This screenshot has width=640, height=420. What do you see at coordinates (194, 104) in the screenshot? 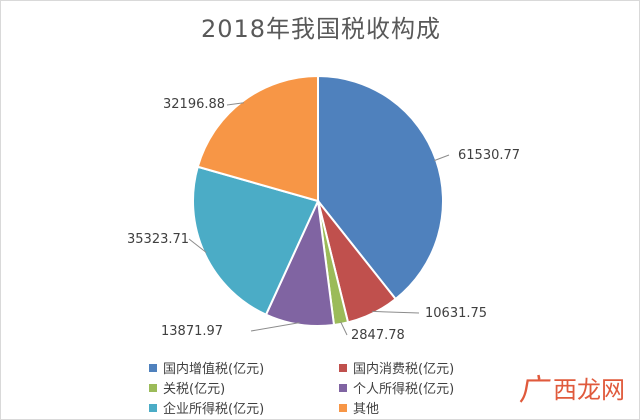
I see `data-label: 32196.88` at bounding box center [194, 104].